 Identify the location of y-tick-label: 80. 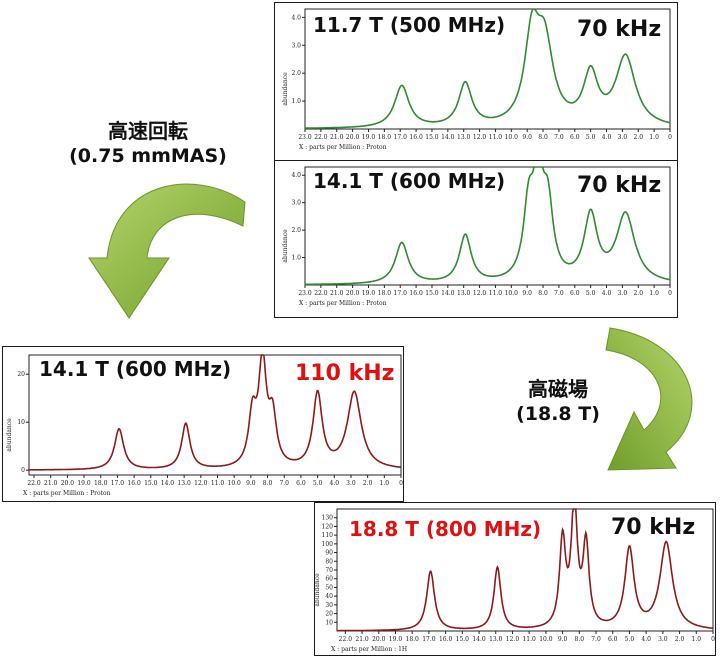
(329, 561).